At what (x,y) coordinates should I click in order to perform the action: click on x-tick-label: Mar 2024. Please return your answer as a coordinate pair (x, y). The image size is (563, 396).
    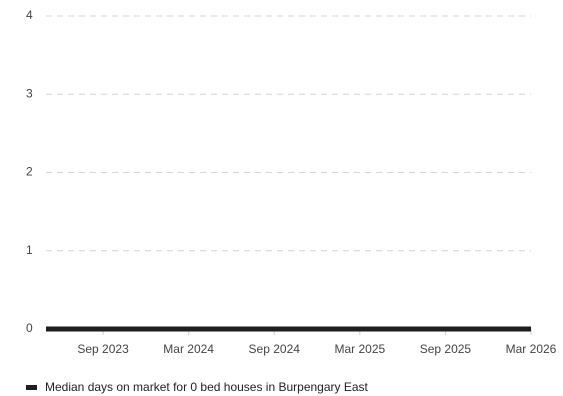
    Looking at the image, I should click on (188, 349).